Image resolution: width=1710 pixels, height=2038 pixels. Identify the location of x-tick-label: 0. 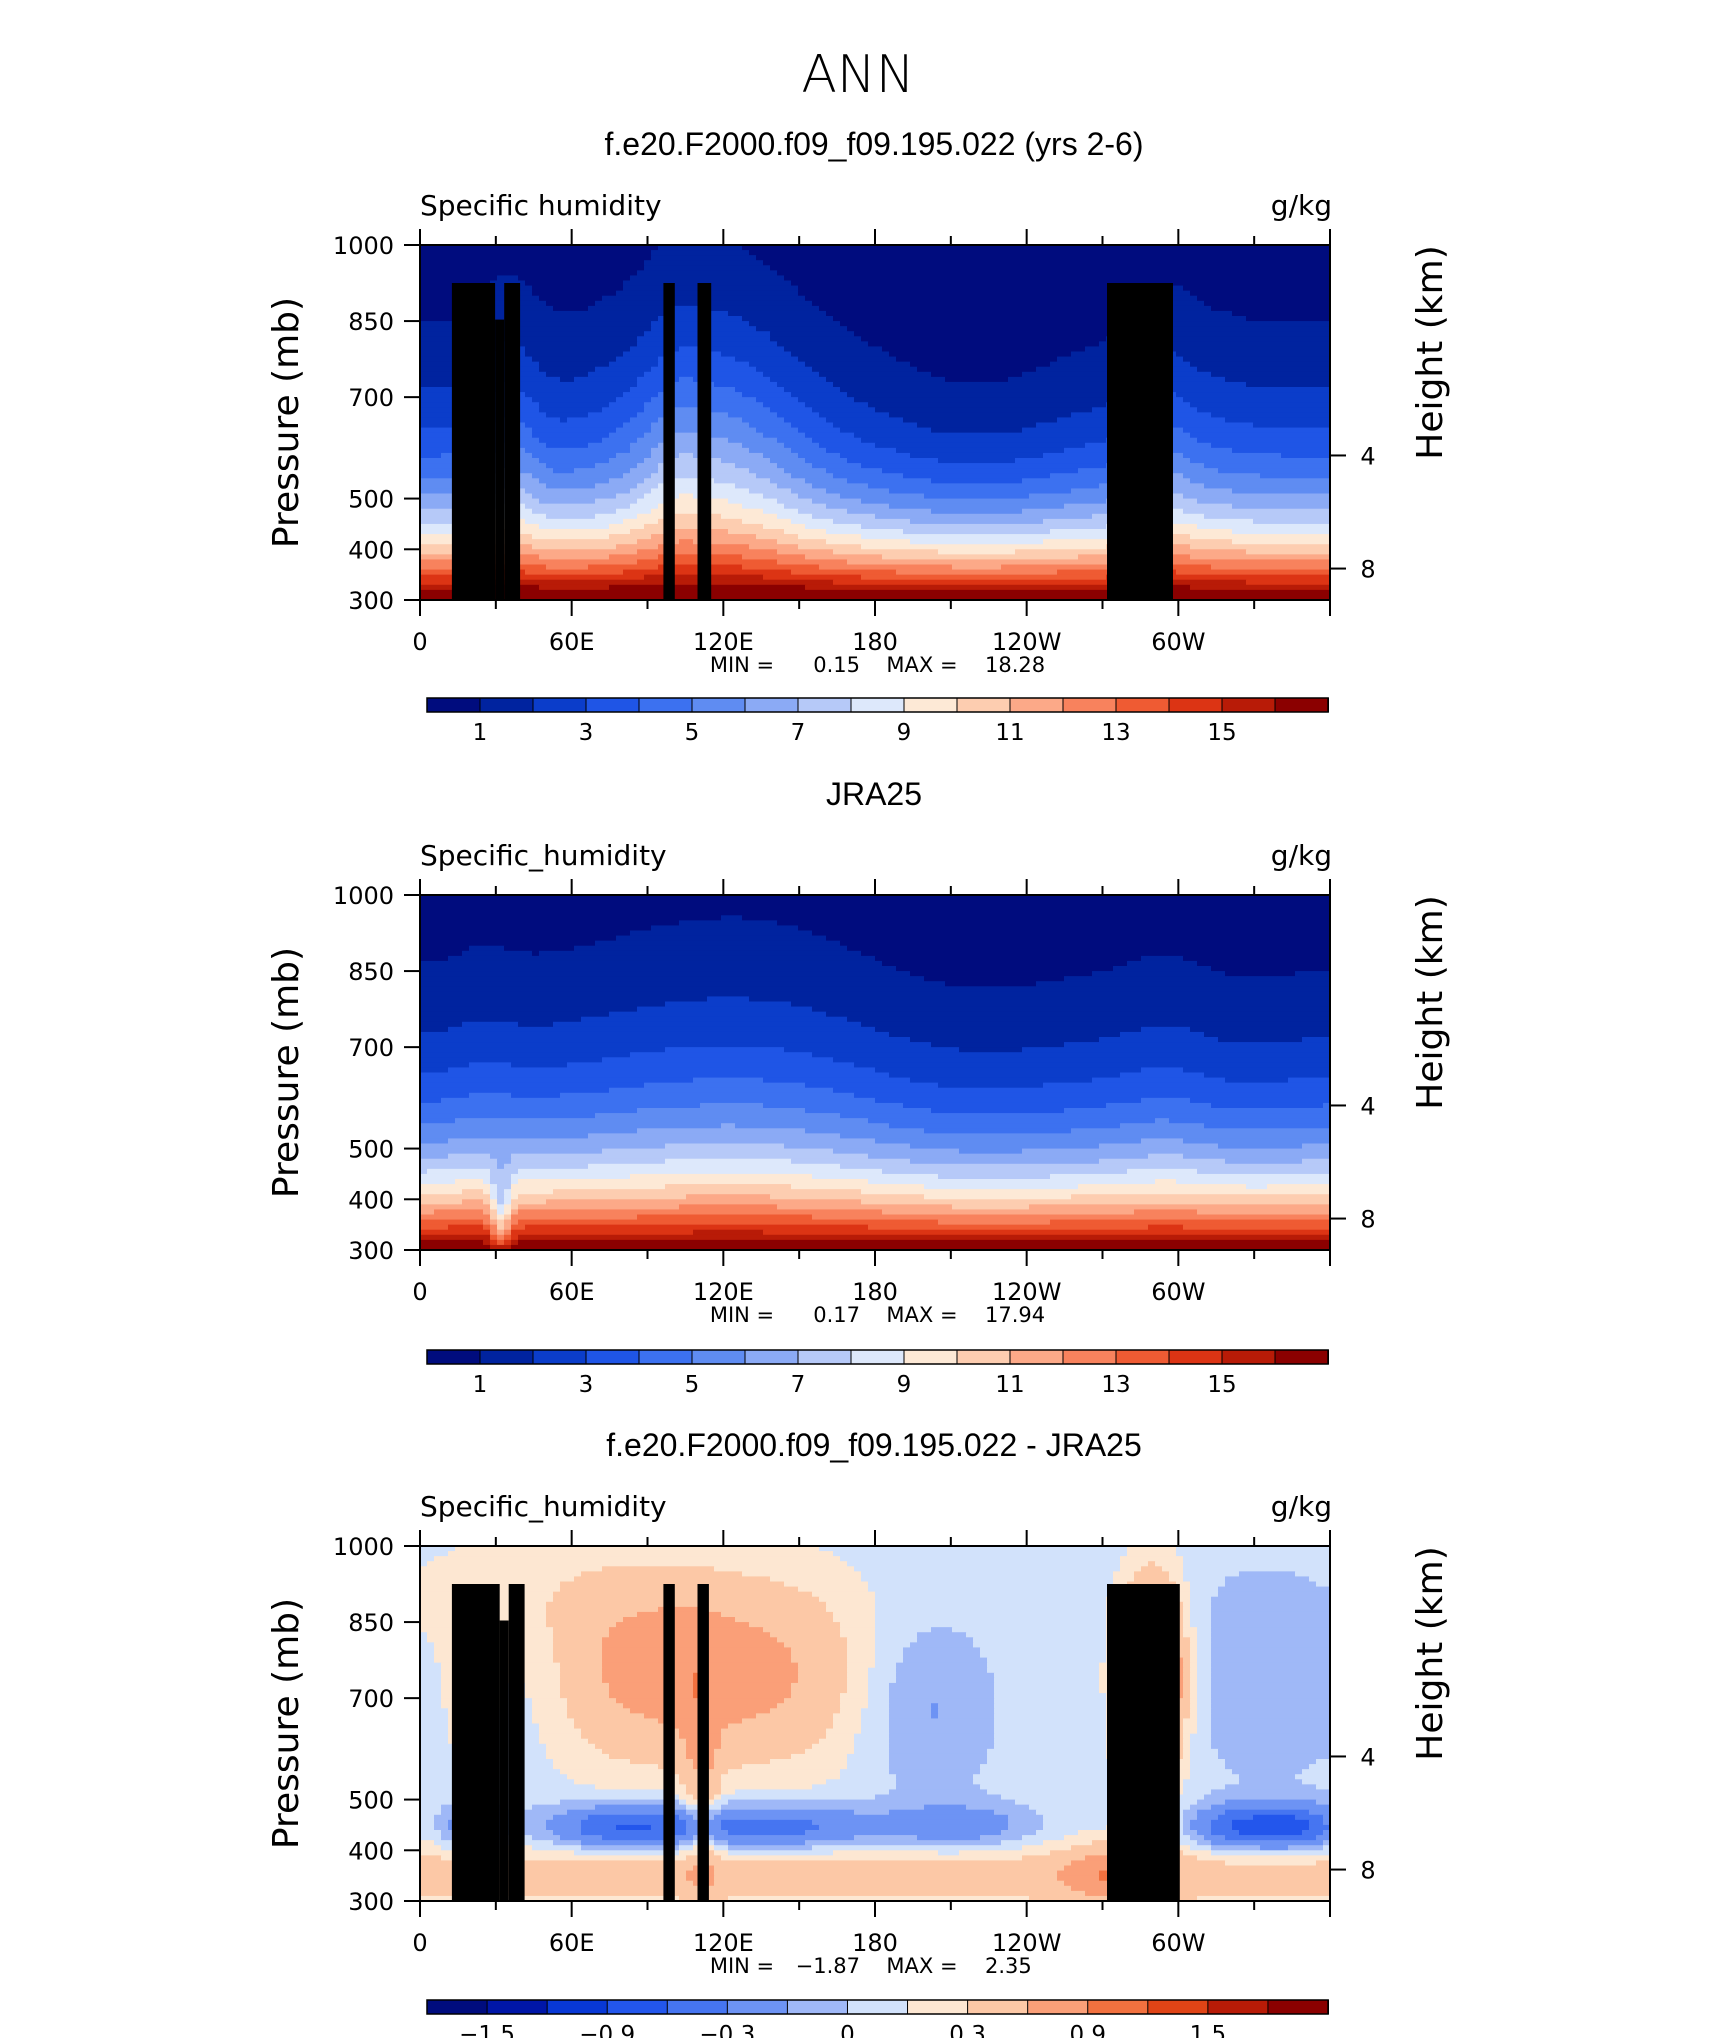
(419, 1292).